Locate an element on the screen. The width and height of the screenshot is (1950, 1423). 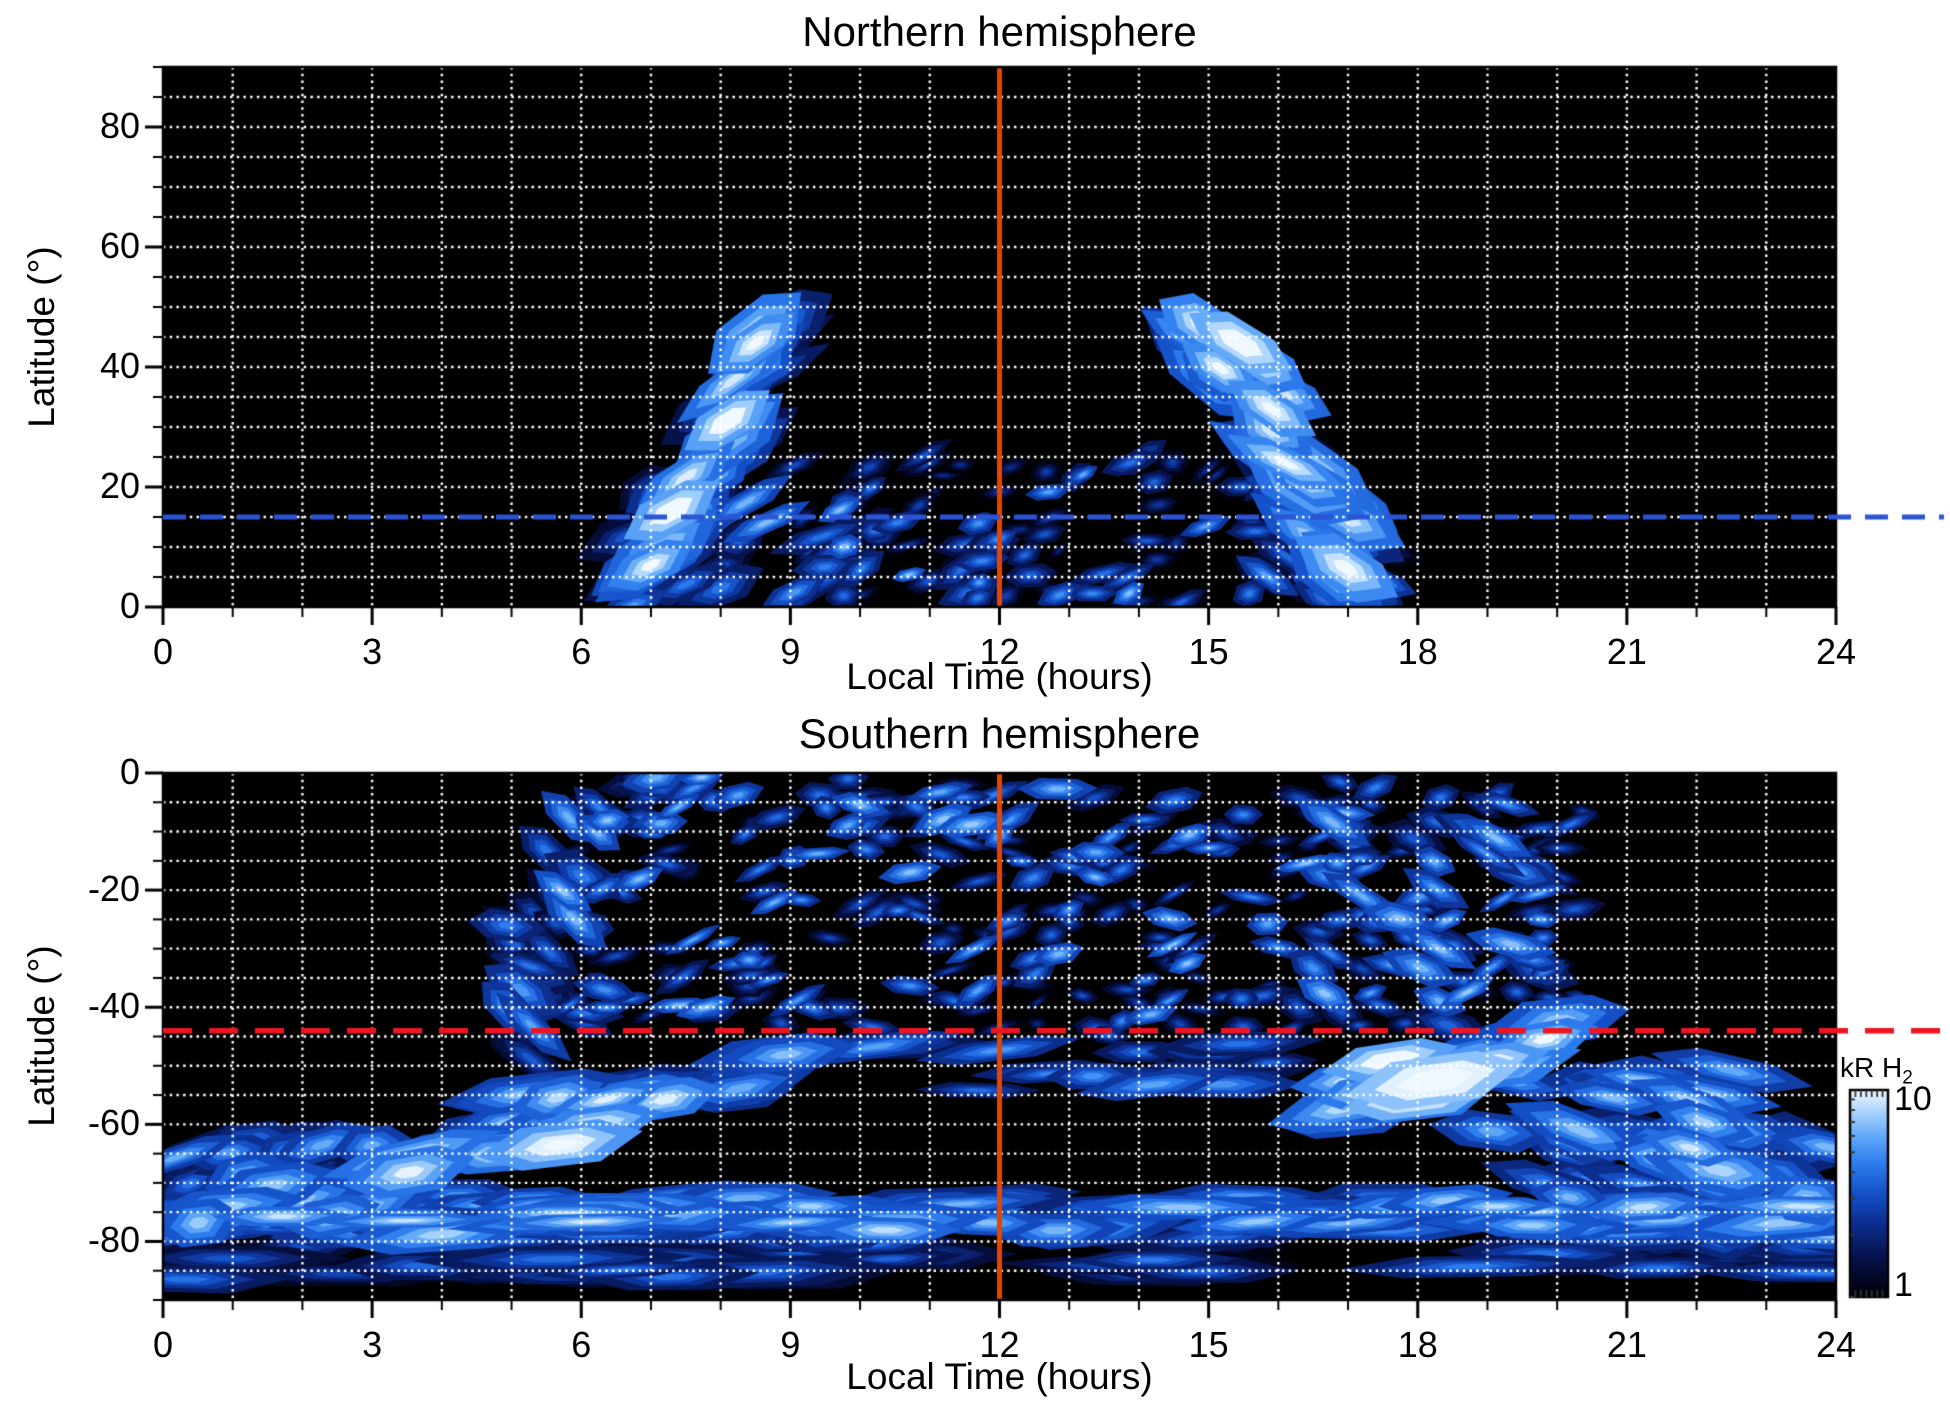
y-tick-label: 20 is located at coordinates (119, 485).